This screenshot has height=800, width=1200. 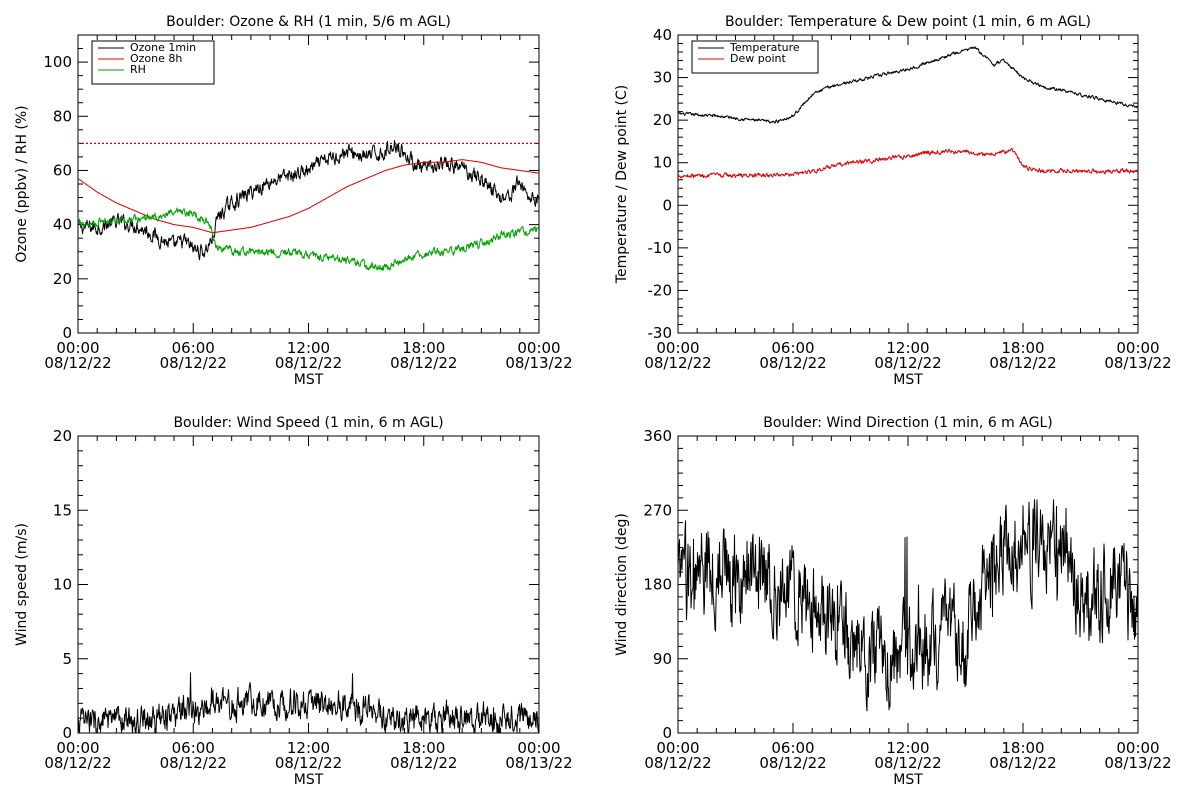 What do you see at coordinates (764, 47) in the screenshot?
I see `legend-label: Temperature` at bounding box center [764, 47].